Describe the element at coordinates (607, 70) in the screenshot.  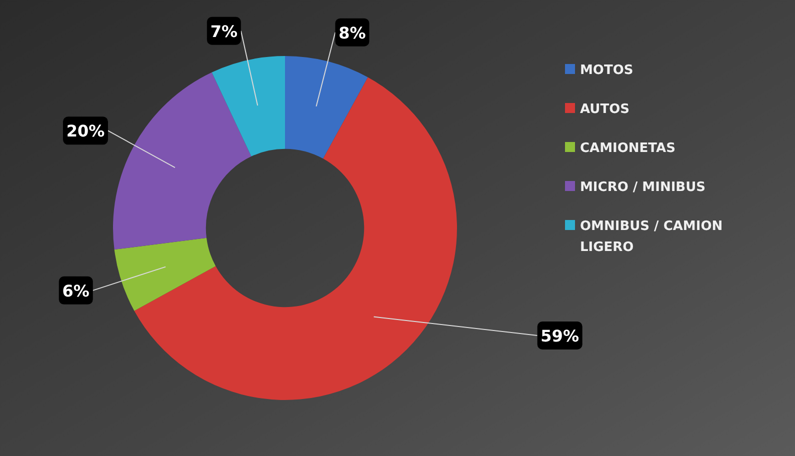
I see `legend-label: MOTOS` at that location.